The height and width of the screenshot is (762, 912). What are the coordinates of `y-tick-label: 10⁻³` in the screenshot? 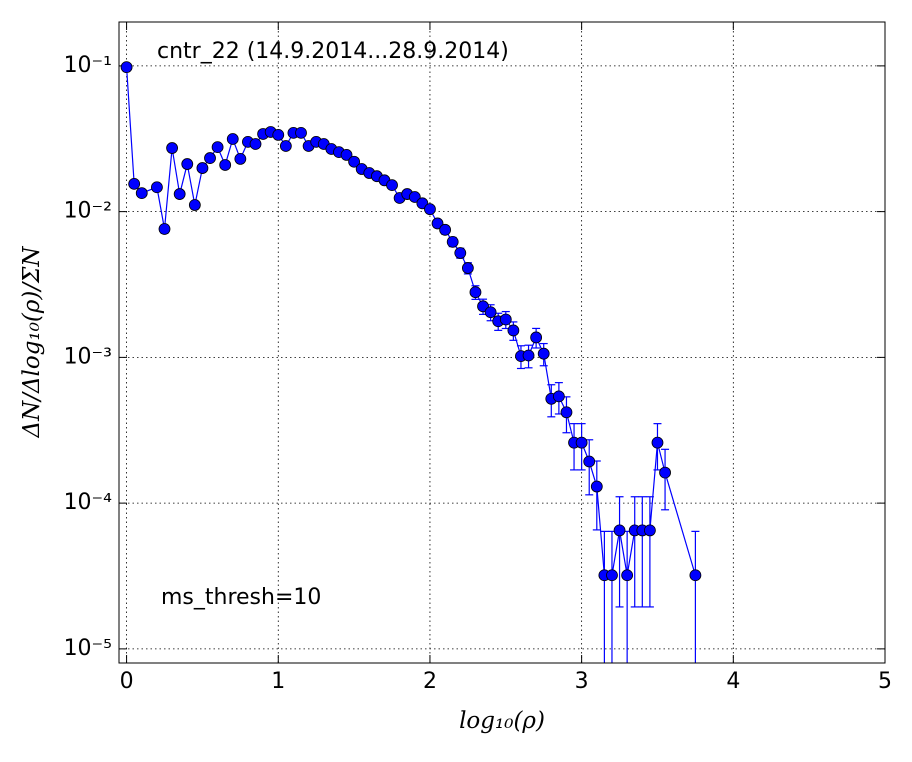 It's located at (88, 356).